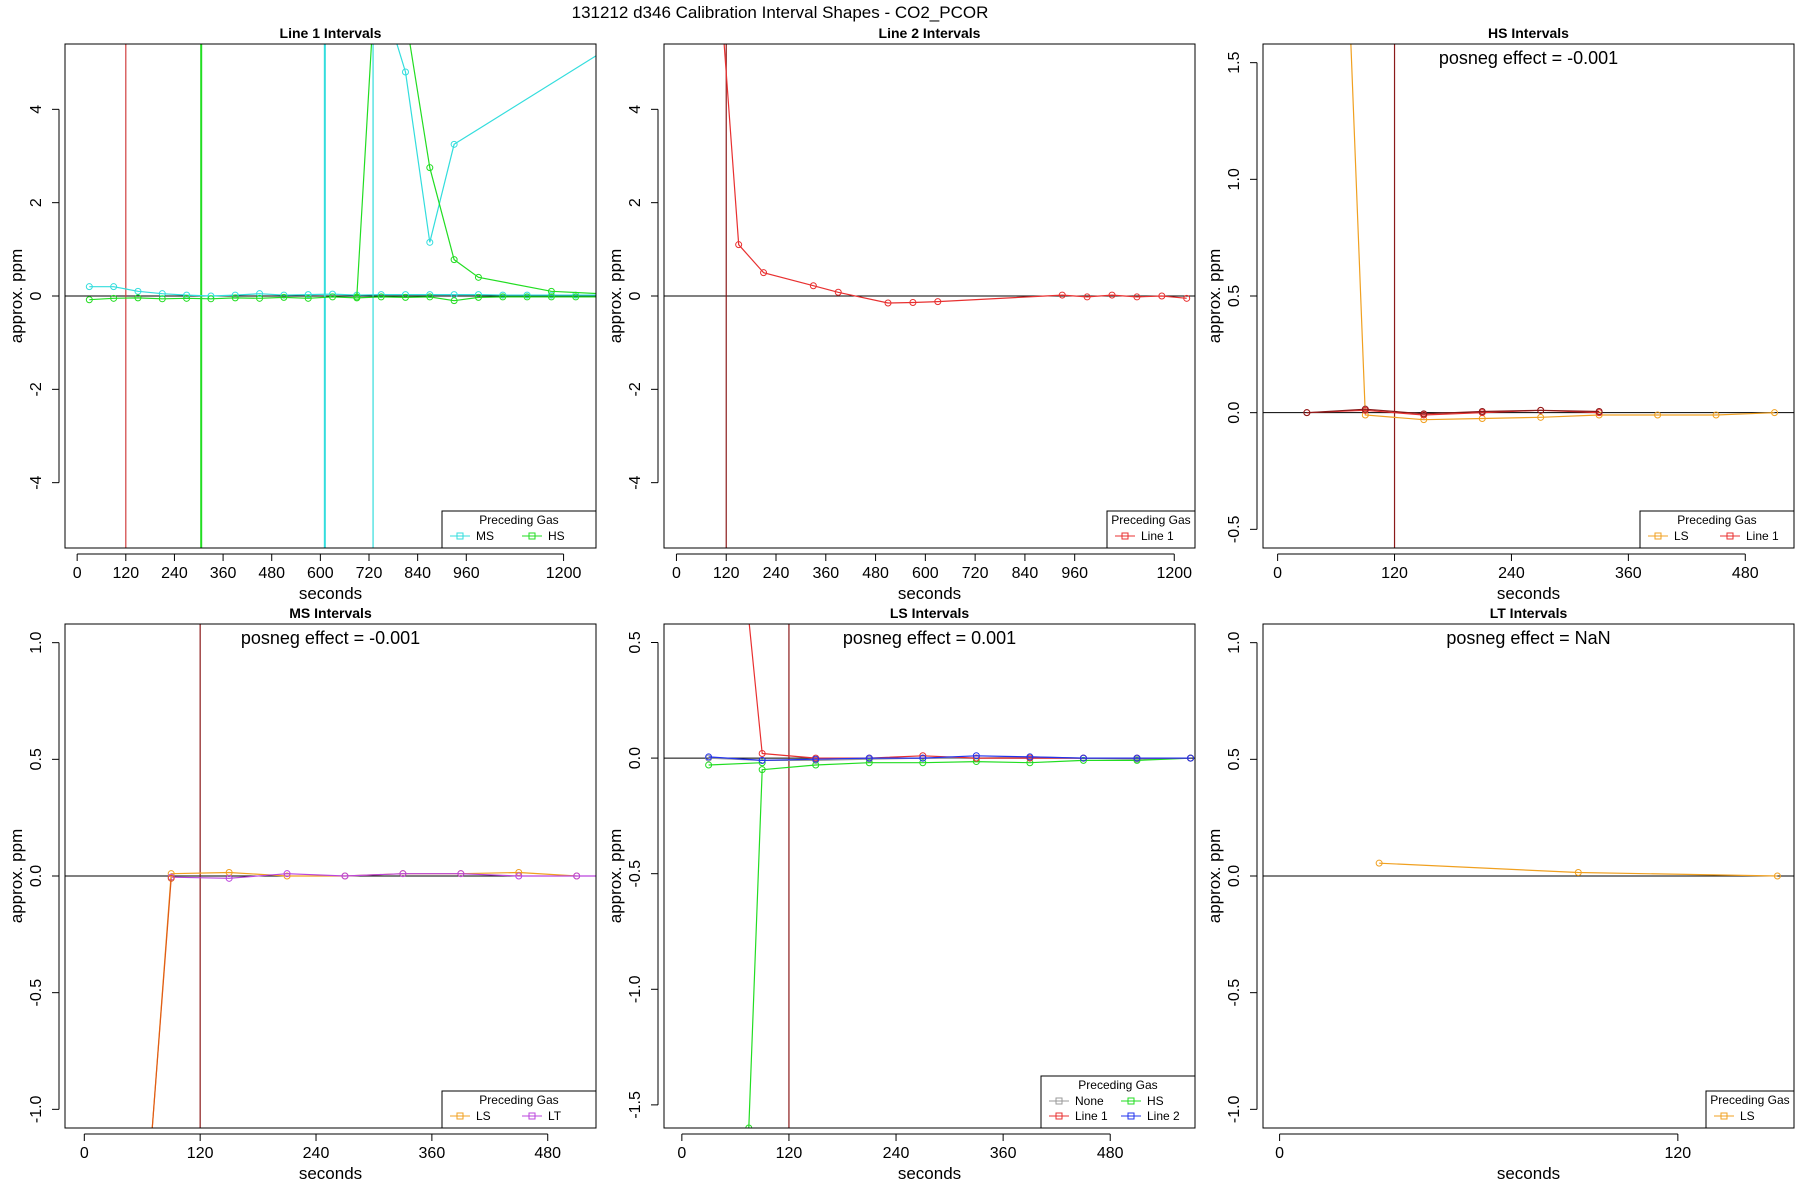  Describe the element at coordinates (635, 482) in the screenshot. I see `y-tick-label: -4` at that location.